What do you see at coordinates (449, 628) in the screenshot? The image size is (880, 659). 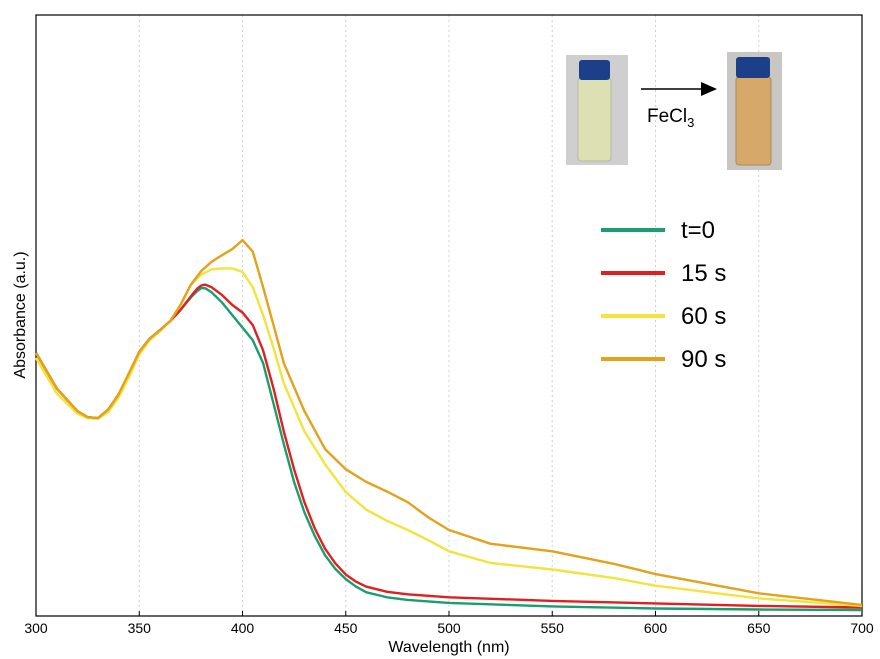 I see `x-tick-label: 500` at bounding box center [449, 628].